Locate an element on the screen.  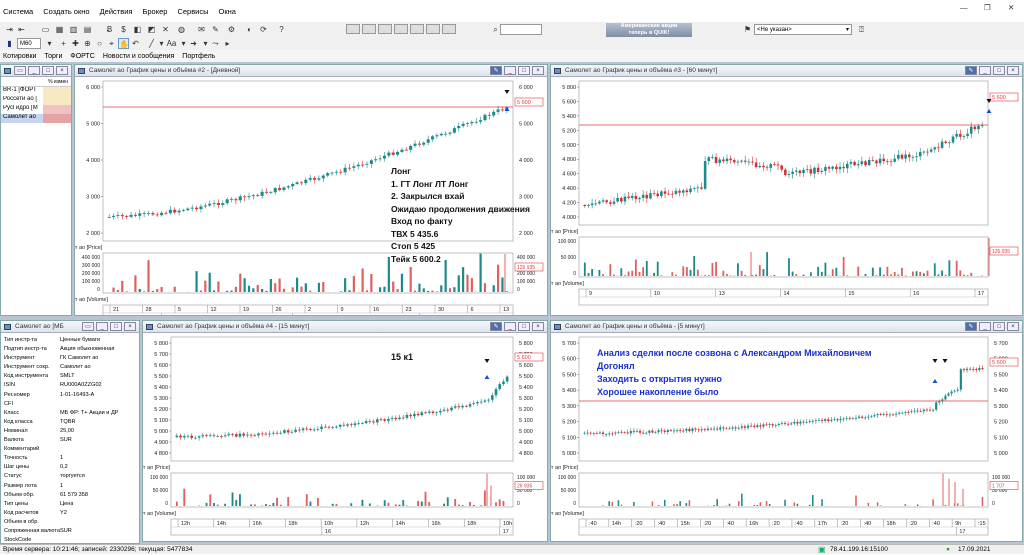
buy-icon: $ is located at coordinates (123, 29).